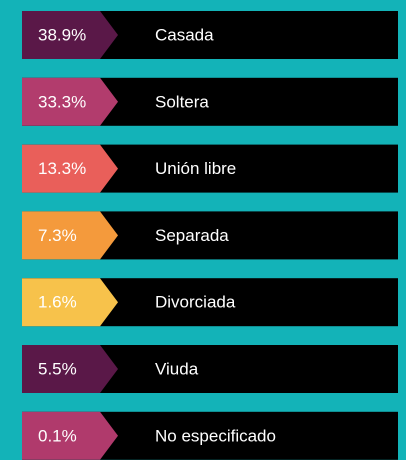 The width and height of the screenshot is (406, 460). What do you see at coordinates (62, 34) in the screenshot?
I see `percent-label: 38.9%` at bounding box center [62, 34].